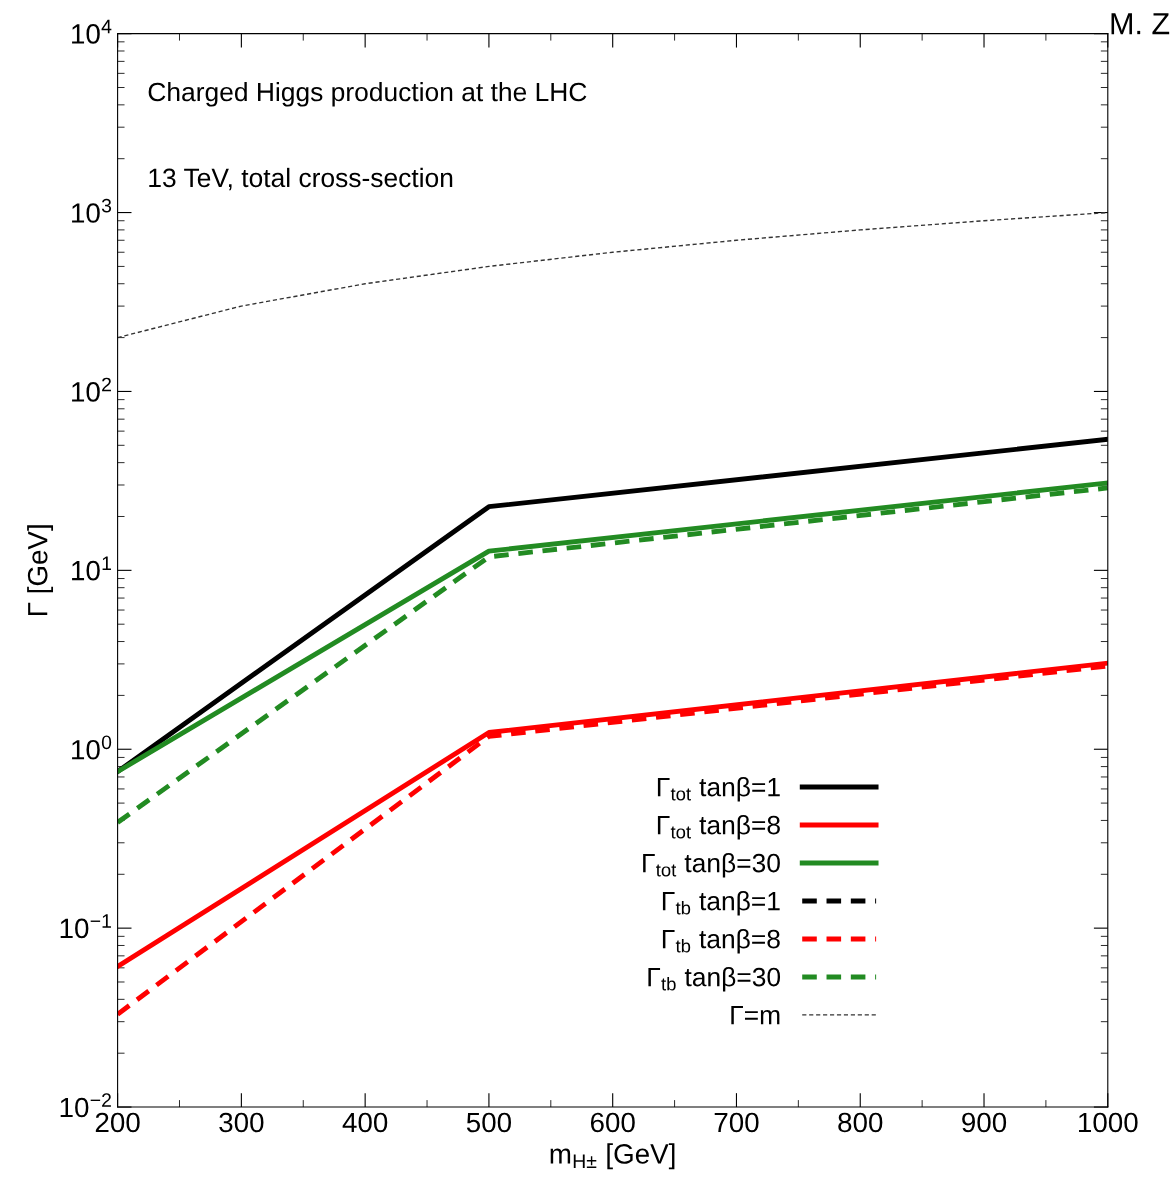 Image resolution: width=1176 pixels, height=1202 pixels. I want to click on x-tick-label: 600, so click(612, 1122).